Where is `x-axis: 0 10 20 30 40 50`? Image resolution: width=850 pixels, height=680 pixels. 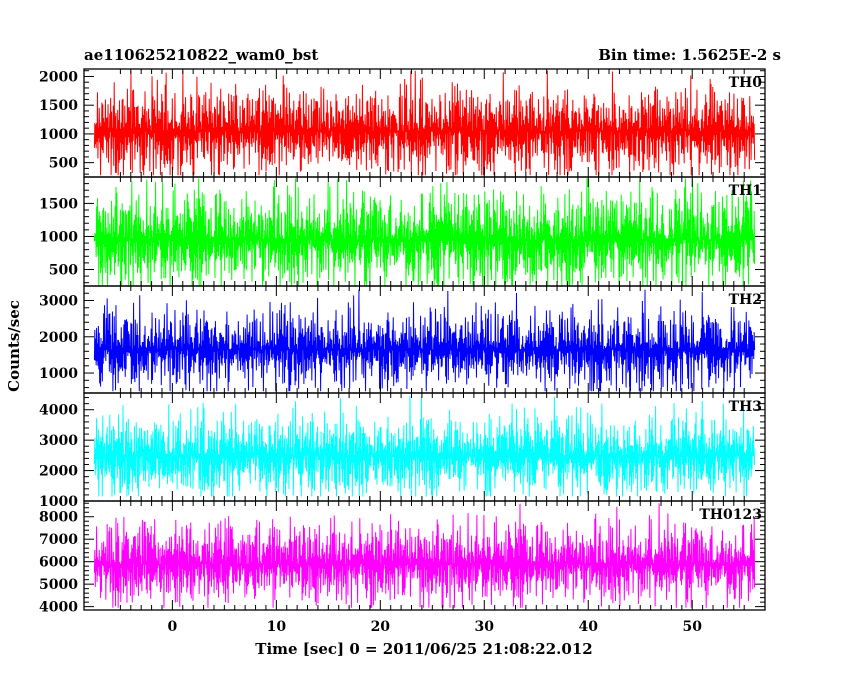
x-axis: 0 10 20 30 40 50 is located at coordinates (434, 627).